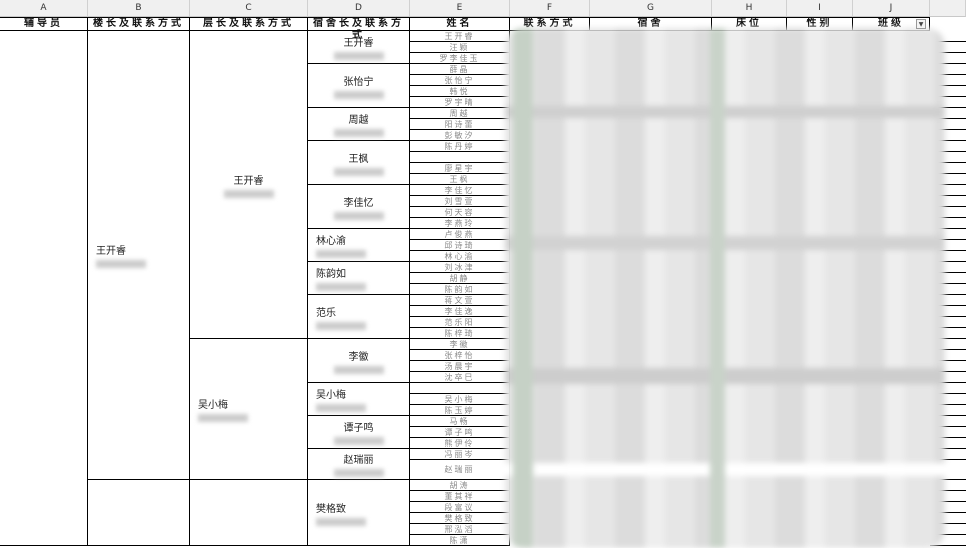 The height and width of the screenshot is (548, 966). Describe the element at coordinates (213, 405) in the screenshot. I see `floor-leader-name: 吴小梅` at that location.